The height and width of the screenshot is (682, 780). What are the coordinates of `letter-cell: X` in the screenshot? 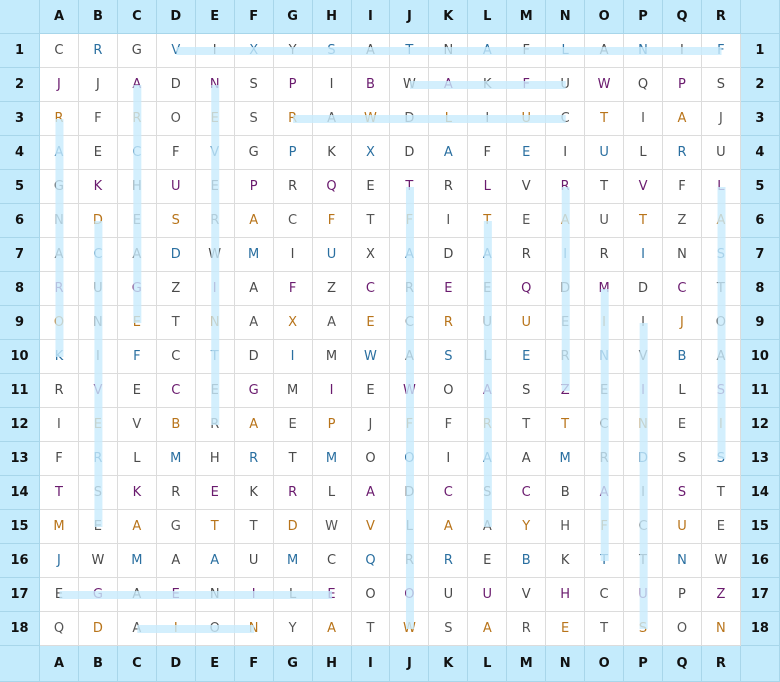 It's located at (371, 153).